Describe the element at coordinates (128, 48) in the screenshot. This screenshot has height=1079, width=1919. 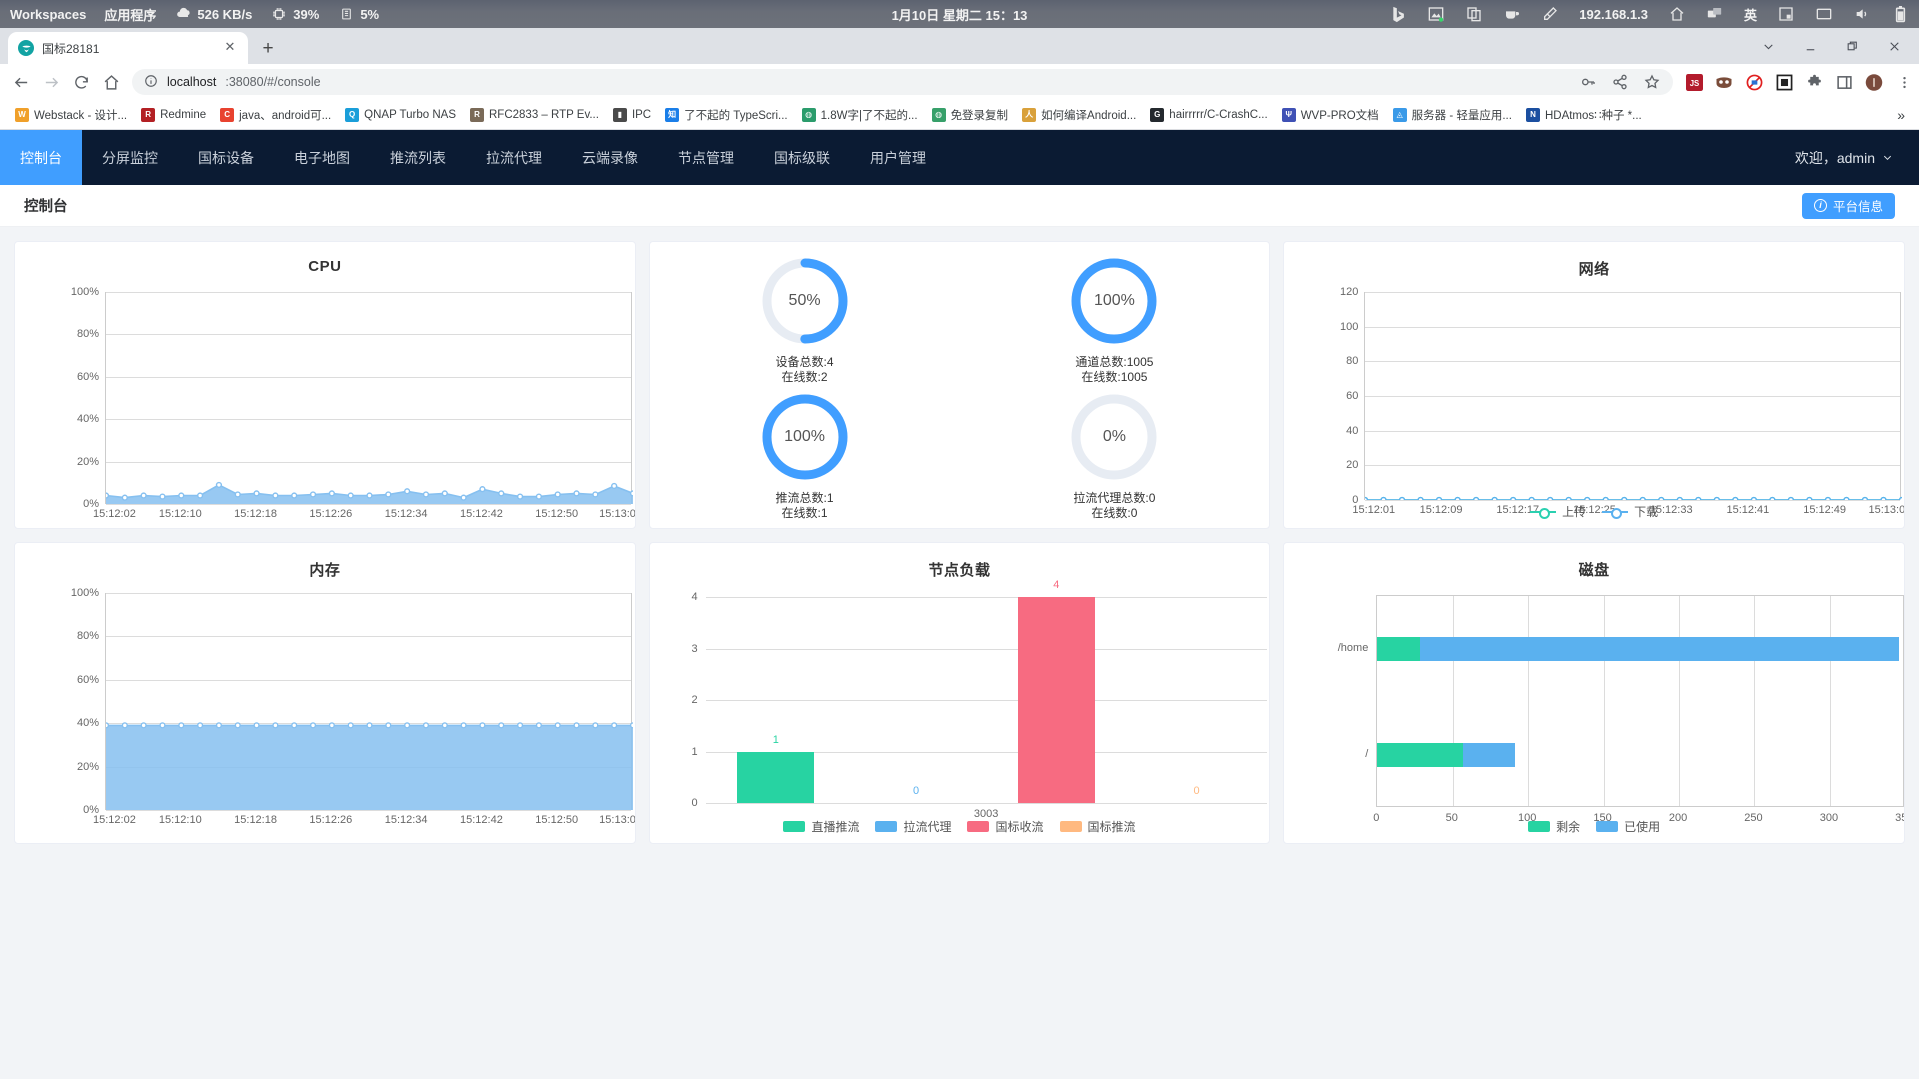
I see `browser-tab: 国标28181 ✕` at that location.